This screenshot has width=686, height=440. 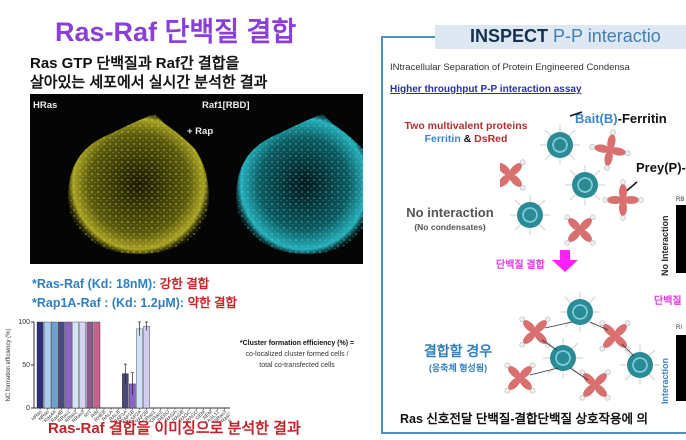 What do you see at coordinates (466, 126) in the screenshot?
I see `two-proteins-line: Two multivalent proteins` at bounding box center [466, 126].